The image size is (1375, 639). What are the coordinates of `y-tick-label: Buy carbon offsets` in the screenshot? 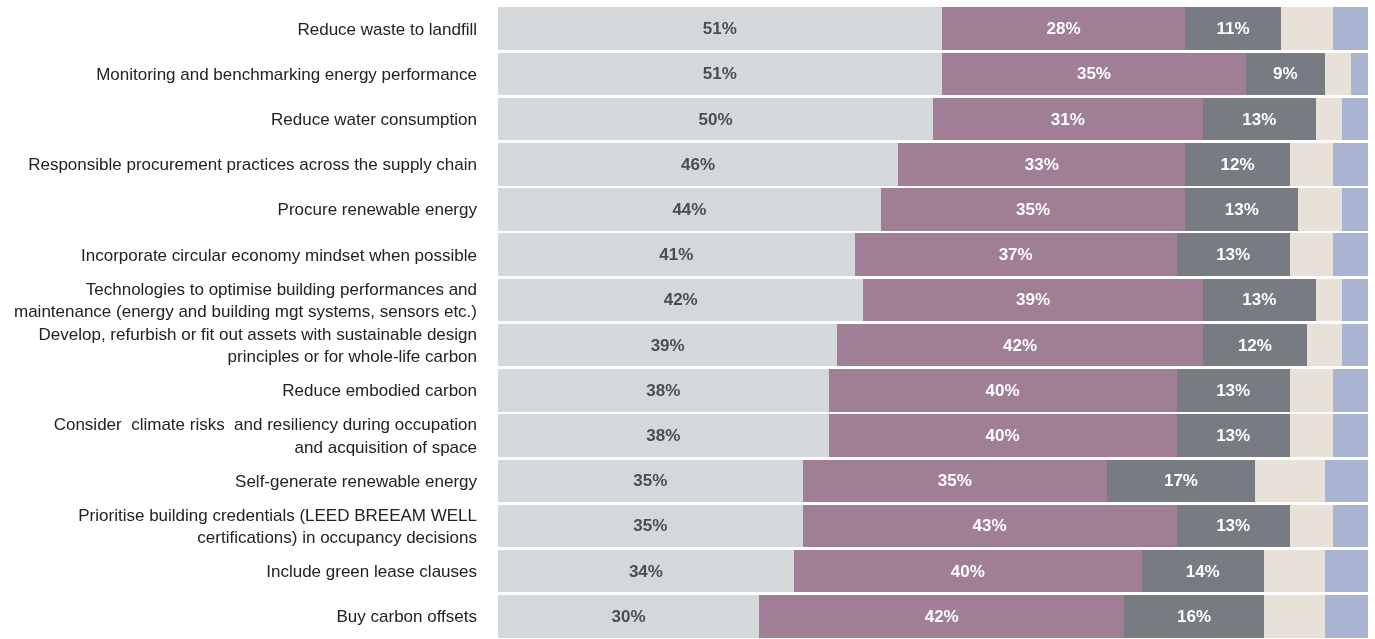 It's located at (406, 617).